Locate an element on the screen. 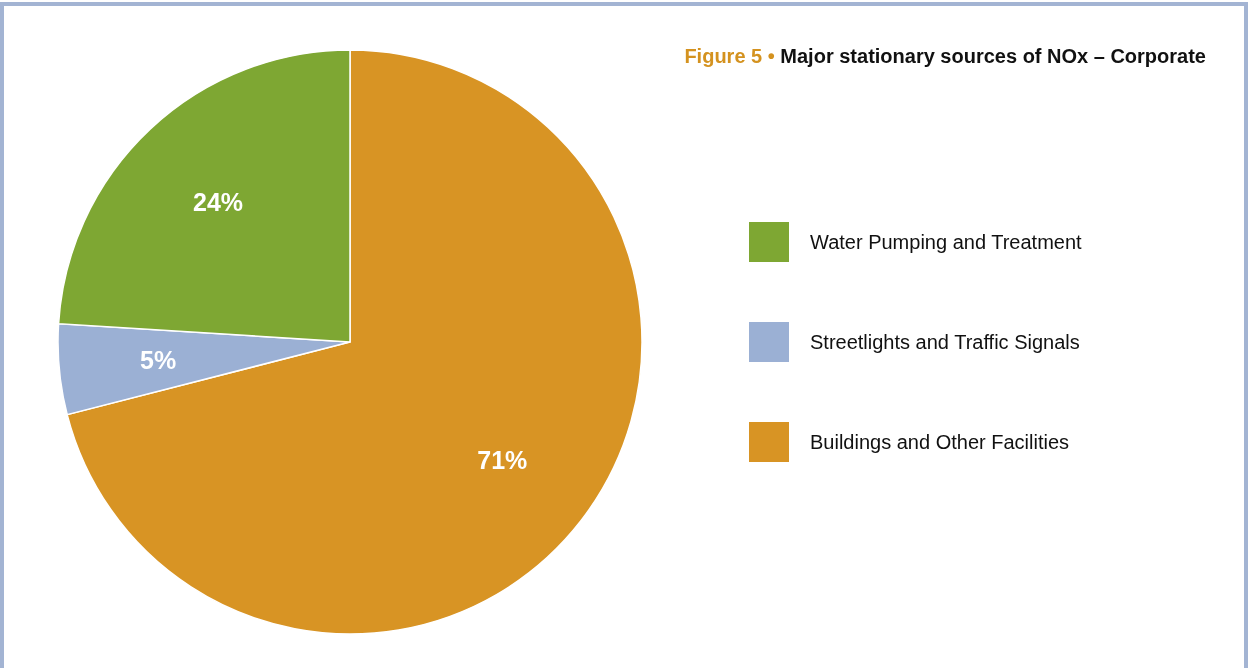  chart-title: Figure 5 • Major stationary sources of NOx – Corporate is located at coordinates (945, 56).